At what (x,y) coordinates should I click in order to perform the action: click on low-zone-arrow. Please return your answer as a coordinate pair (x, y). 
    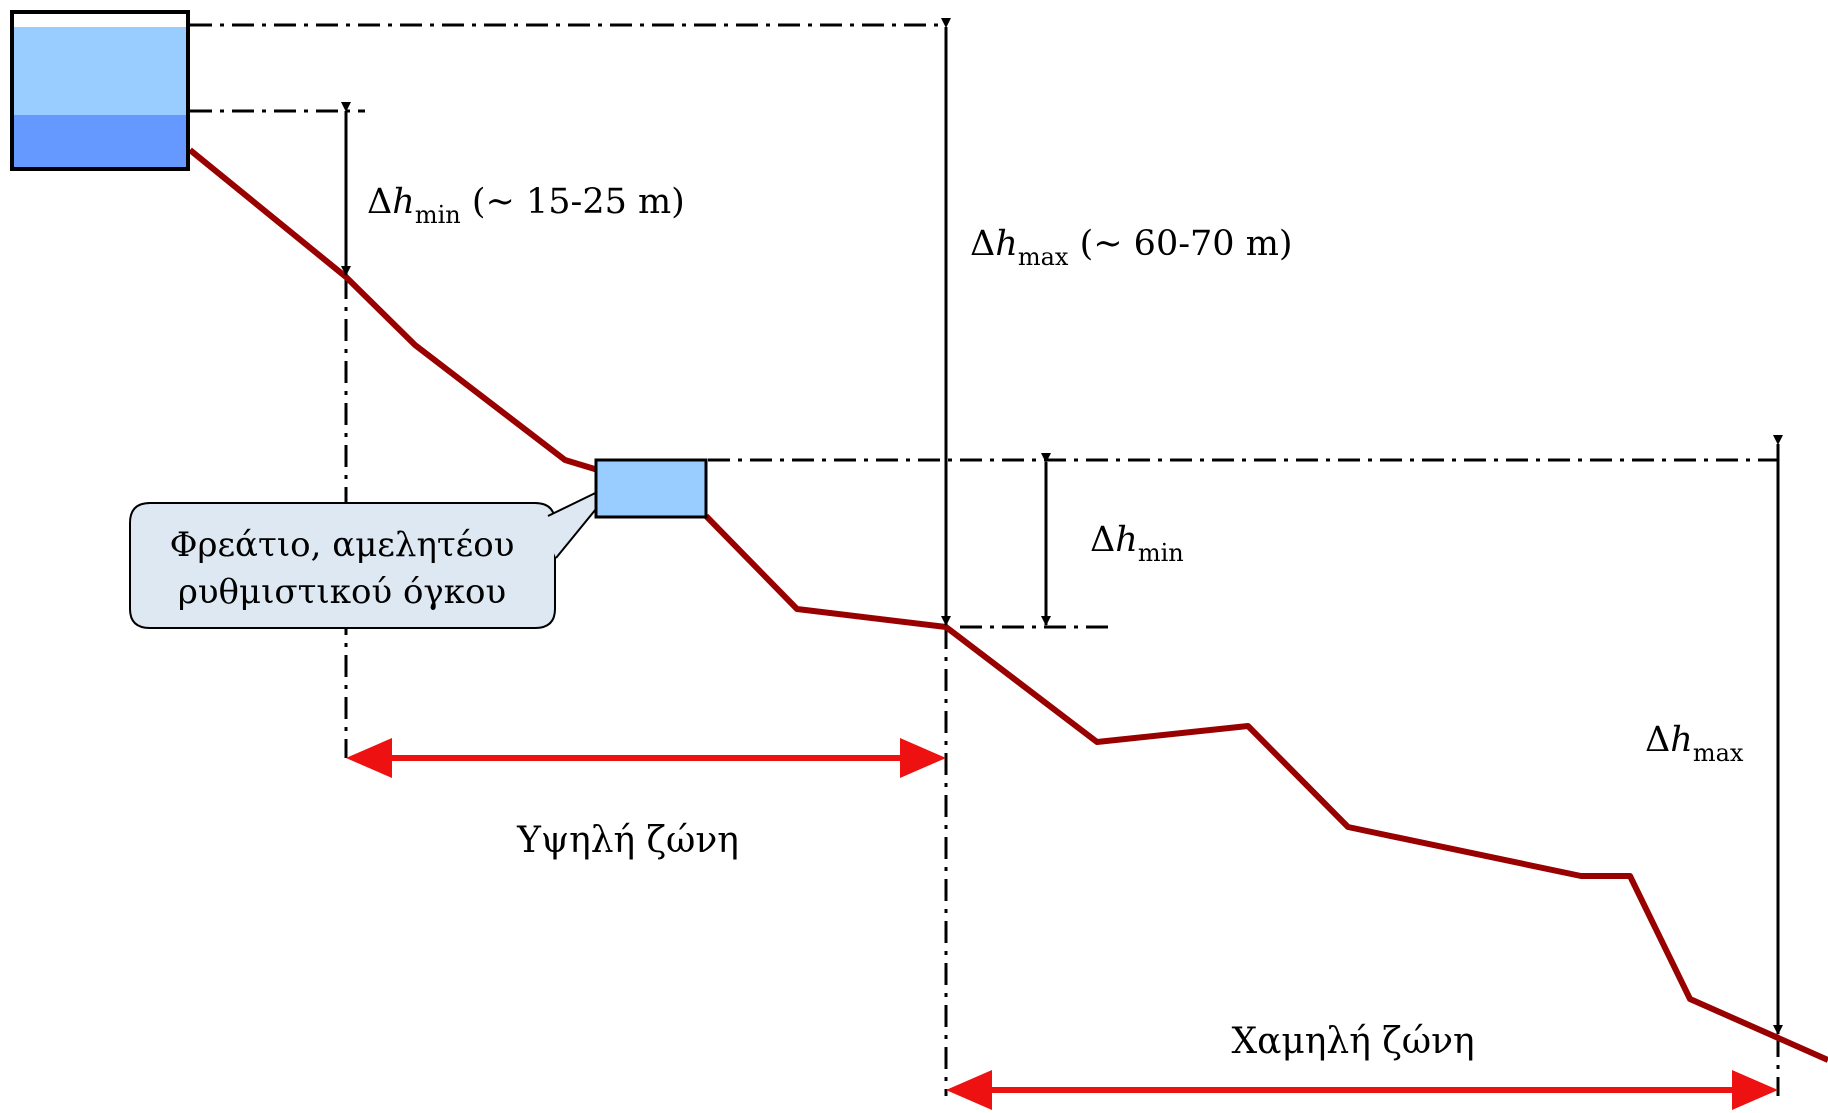
    Looking at the image, I should click on (1362, 1090).